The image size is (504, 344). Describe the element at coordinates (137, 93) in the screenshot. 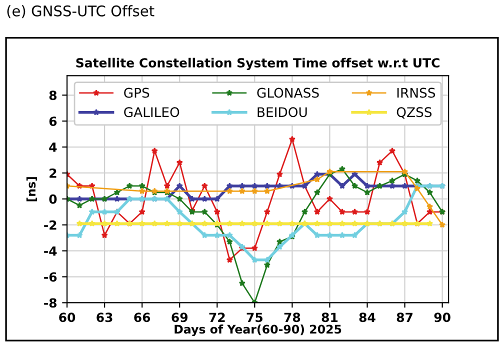

I see `legend-label: GPS` at that location.